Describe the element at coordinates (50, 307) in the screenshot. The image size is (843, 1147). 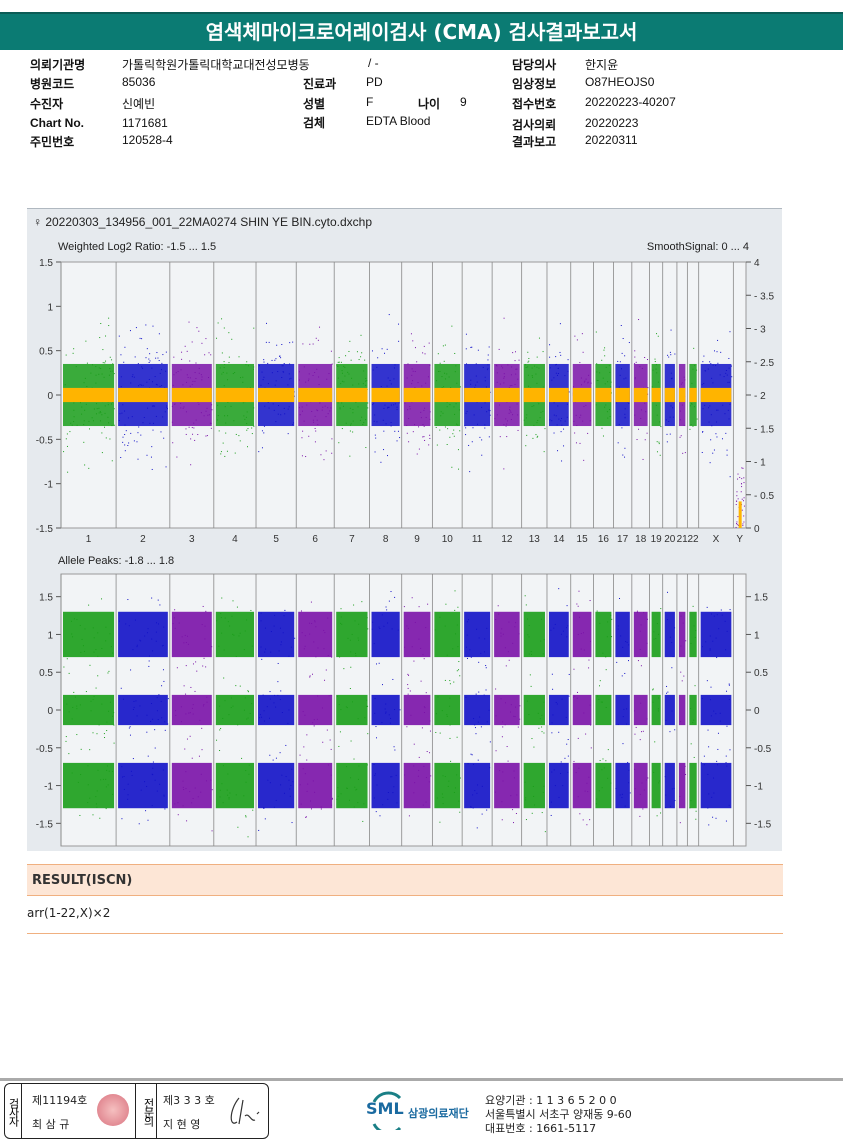
I see `y-tick-label: 1` at that location.